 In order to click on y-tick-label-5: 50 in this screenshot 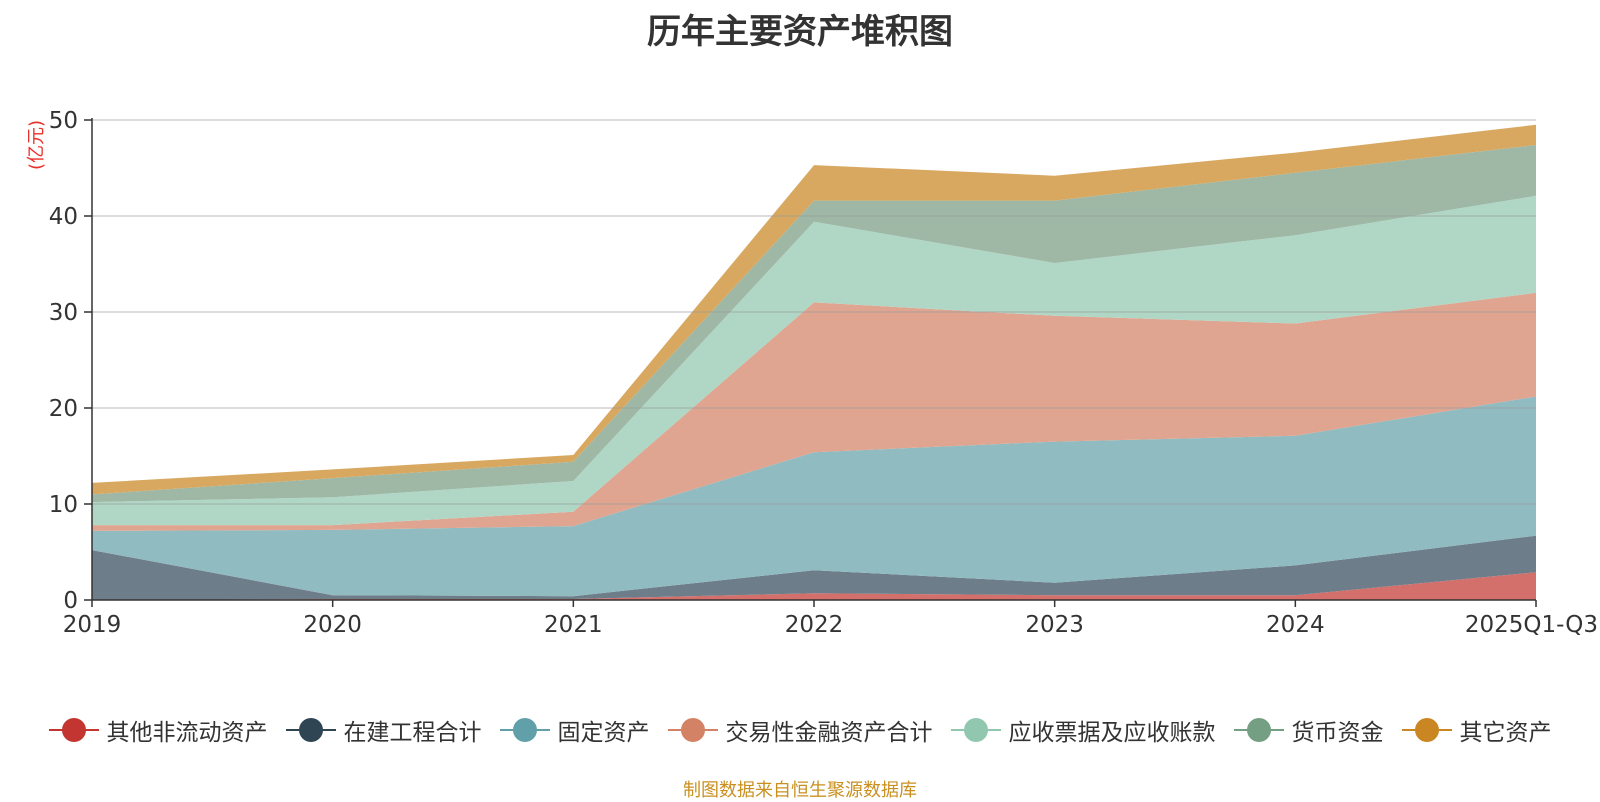, I will do `click(63, 121)`.